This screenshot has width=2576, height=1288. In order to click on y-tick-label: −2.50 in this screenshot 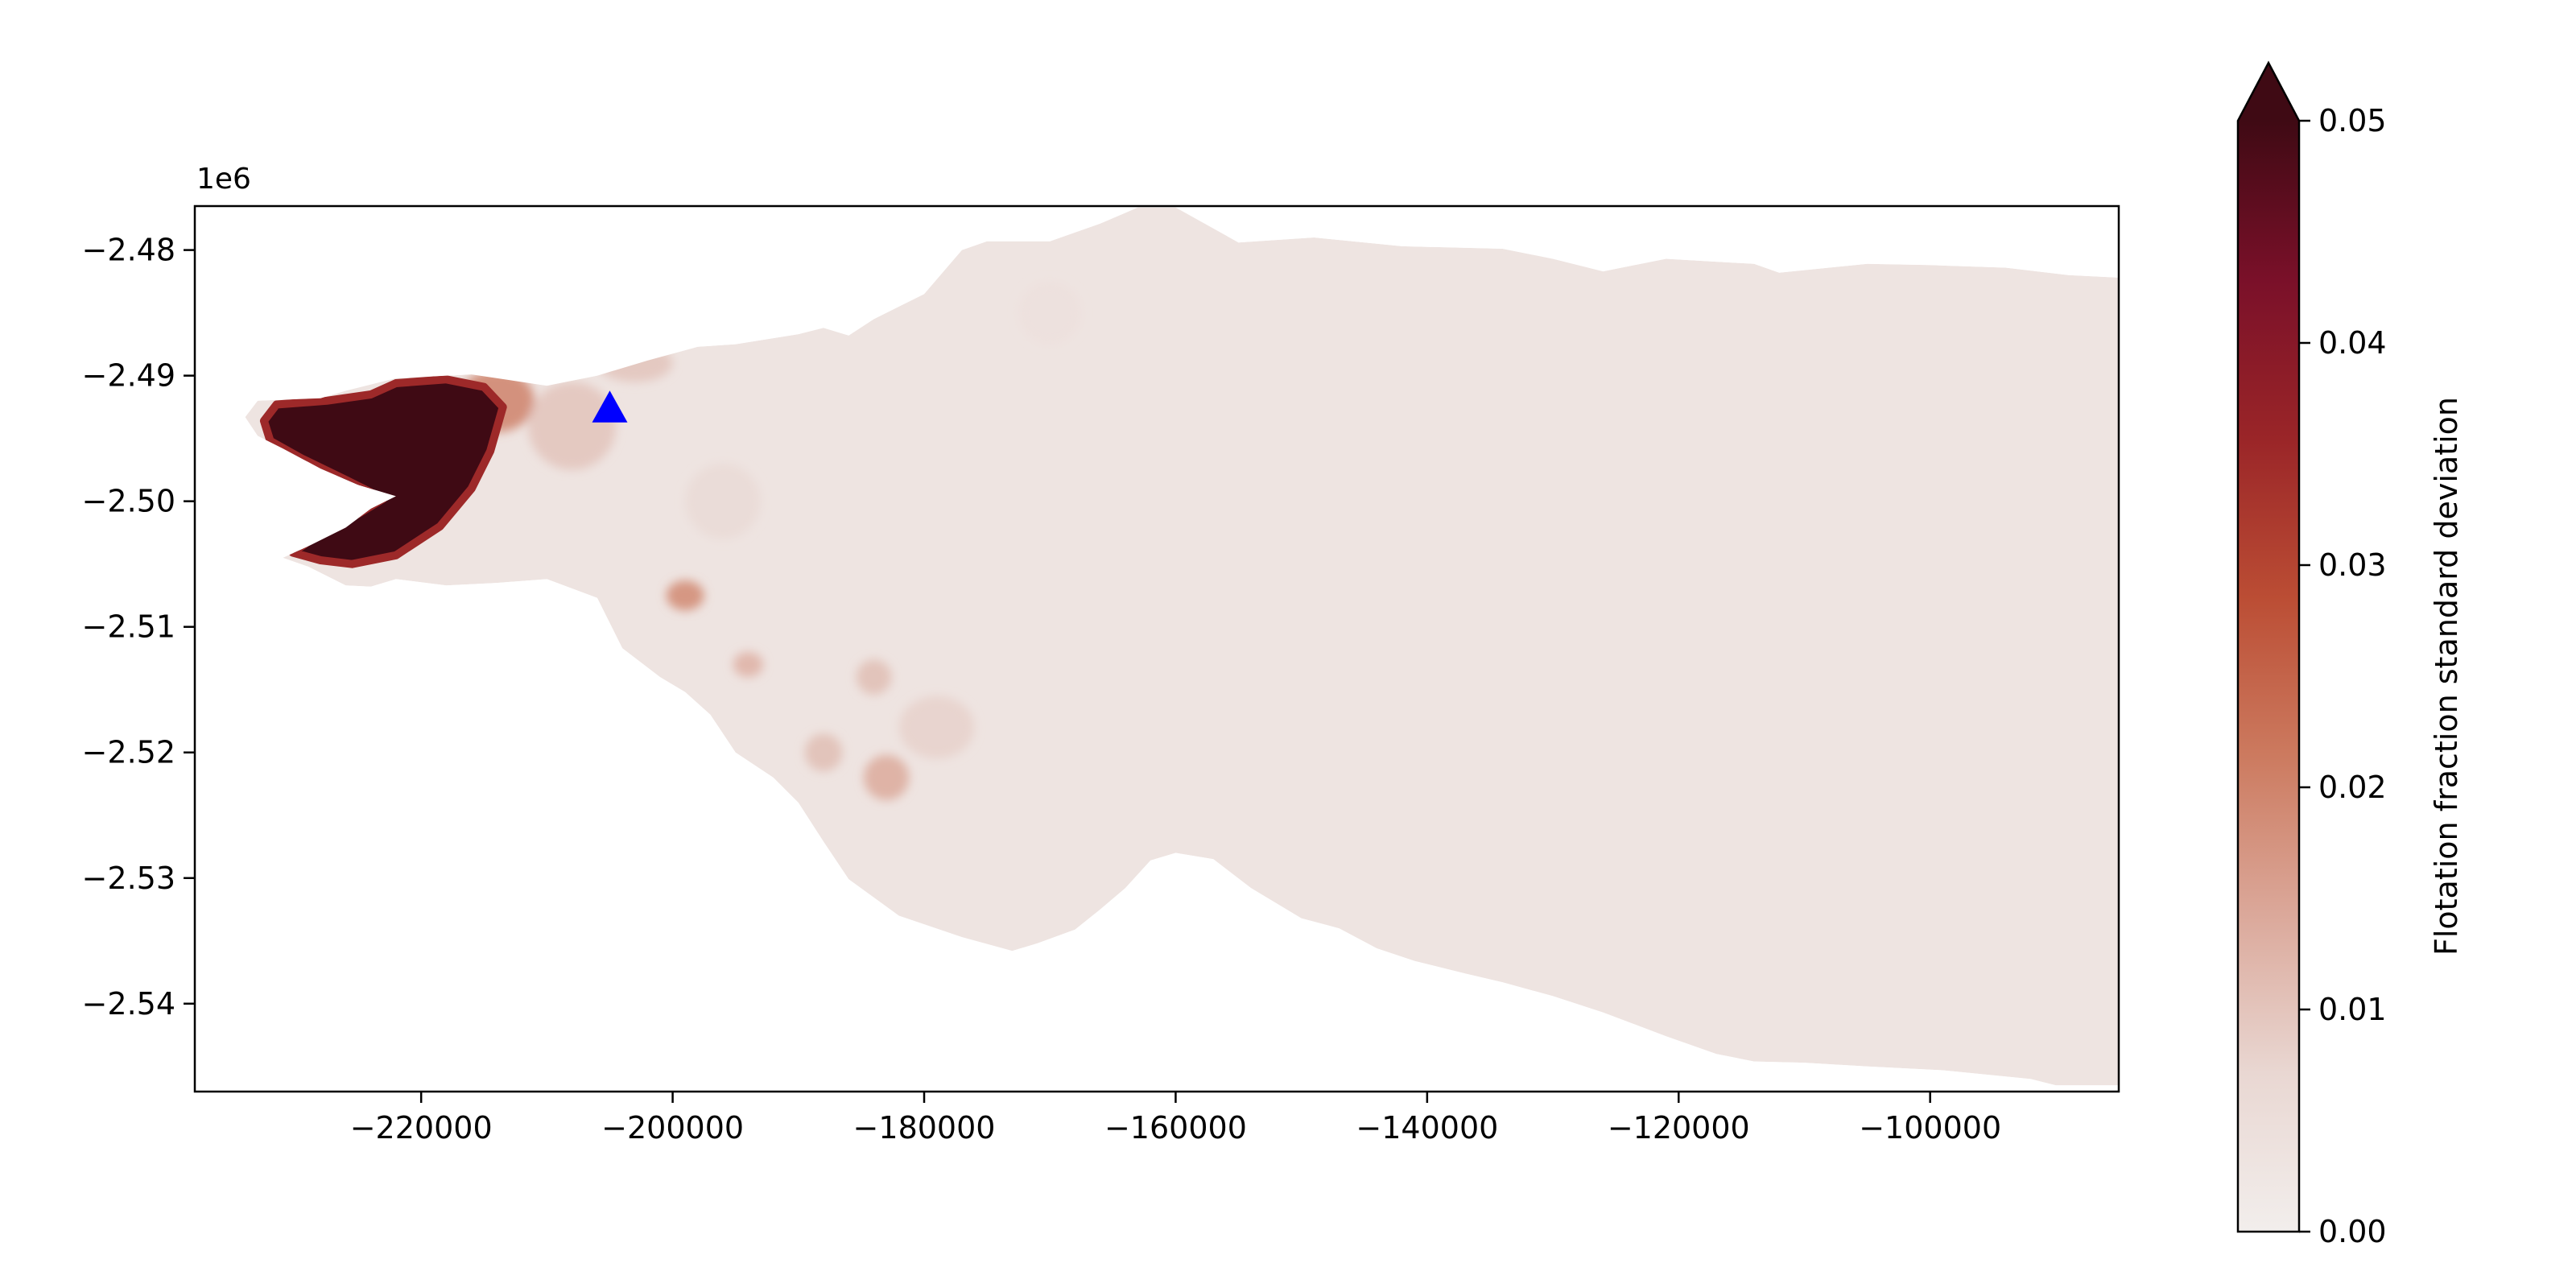, I will do `click(128, 501)`.